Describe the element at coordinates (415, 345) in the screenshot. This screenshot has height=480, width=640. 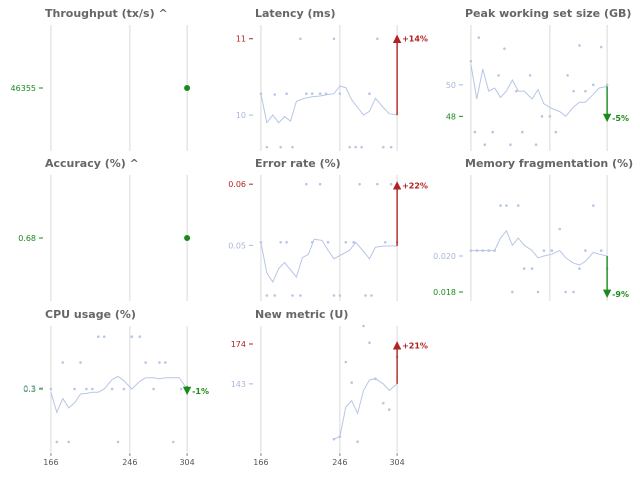
I see `change-label: +21%` at that location.